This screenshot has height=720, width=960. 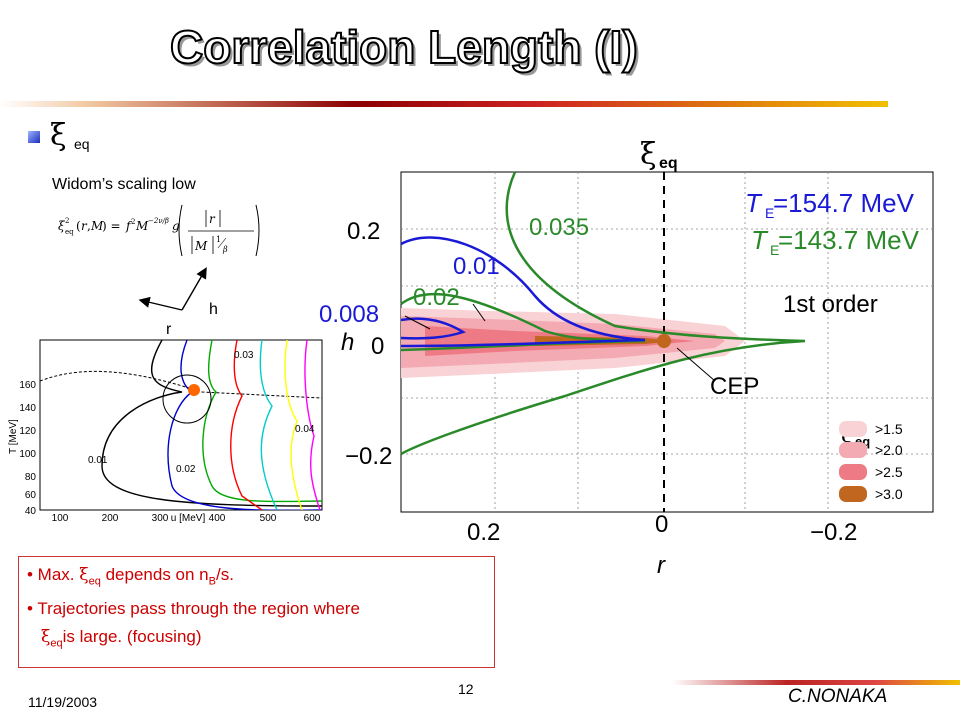 I want to click on legend-item: >1.5, so click(x=889, y=429).